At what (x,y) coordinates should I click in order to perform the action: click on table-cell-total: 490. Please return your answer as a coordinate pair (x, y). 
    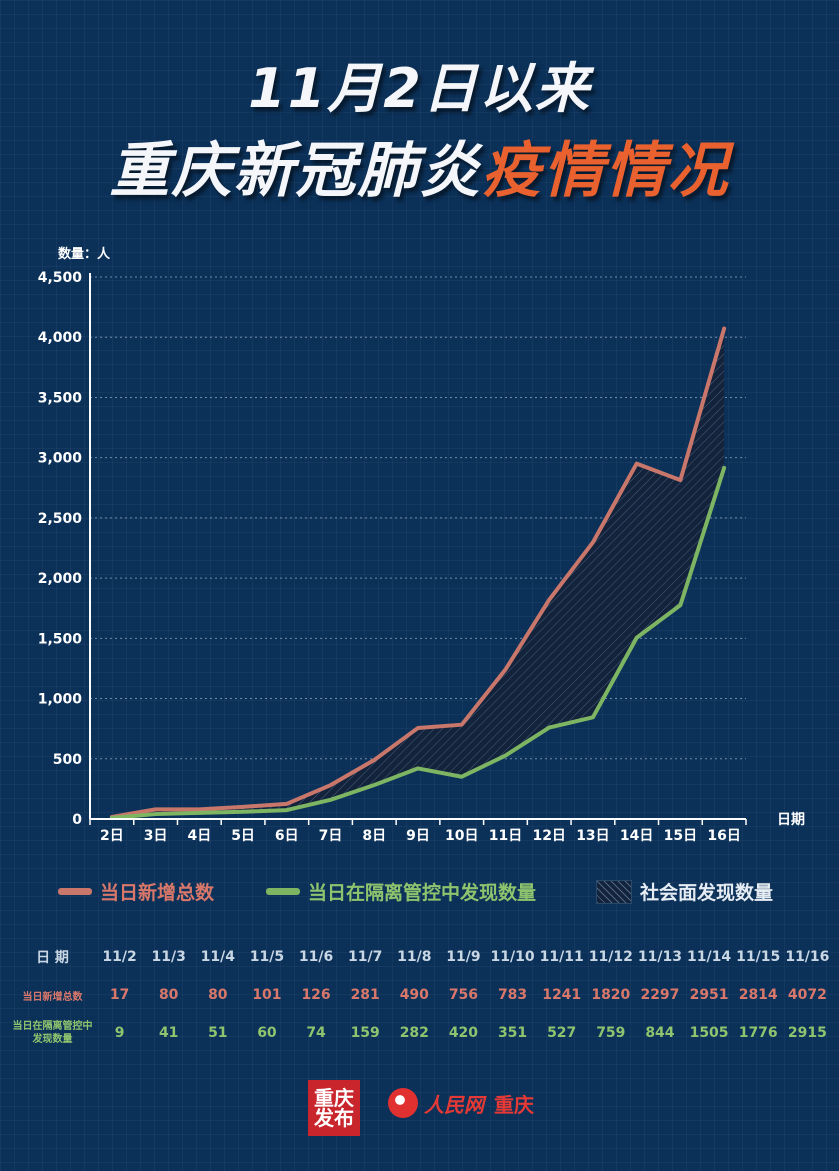
    Looking at the image, I should click on (414, 995).